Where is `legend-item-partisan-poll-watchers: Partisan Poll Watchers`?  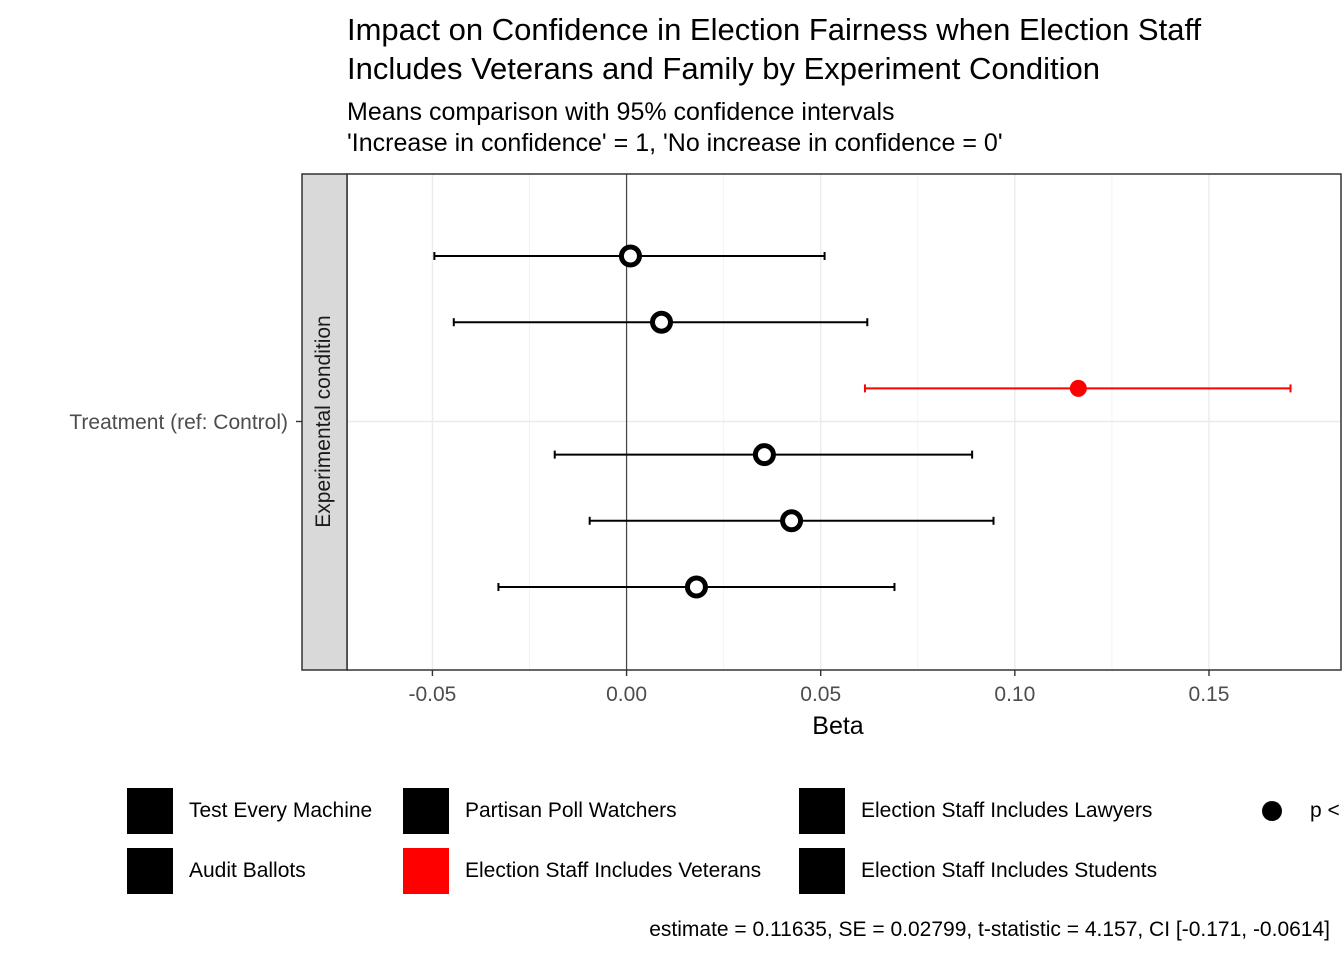
legend-item-partisan-poll-watchers: Partisan Poll Watchers is located at coordinates (540, 811).